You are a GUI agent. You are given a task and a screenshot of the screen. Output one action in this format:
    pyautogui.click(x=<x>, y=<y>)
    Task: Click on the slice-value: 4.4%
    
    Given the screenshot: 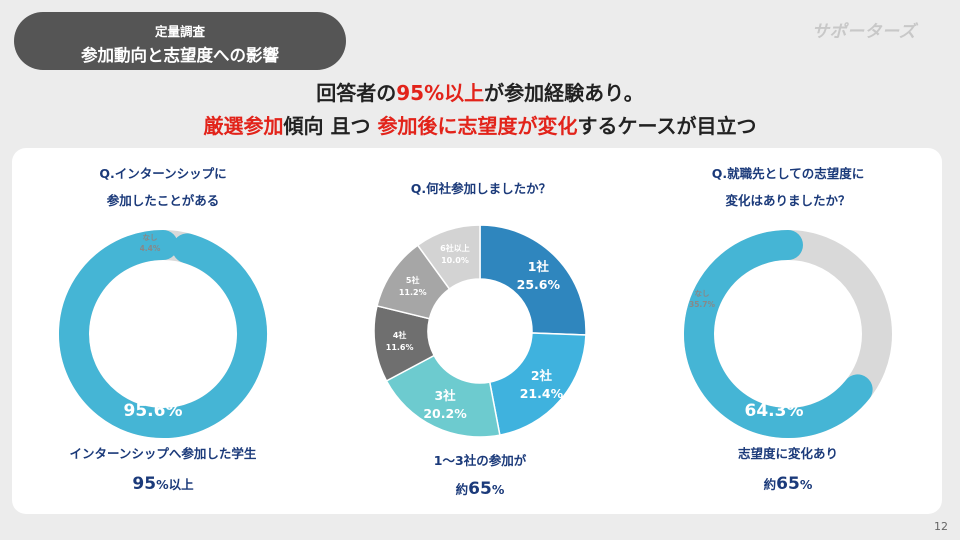 What is the action you would take?
    pyautogui.click(x=150, y=248)
    